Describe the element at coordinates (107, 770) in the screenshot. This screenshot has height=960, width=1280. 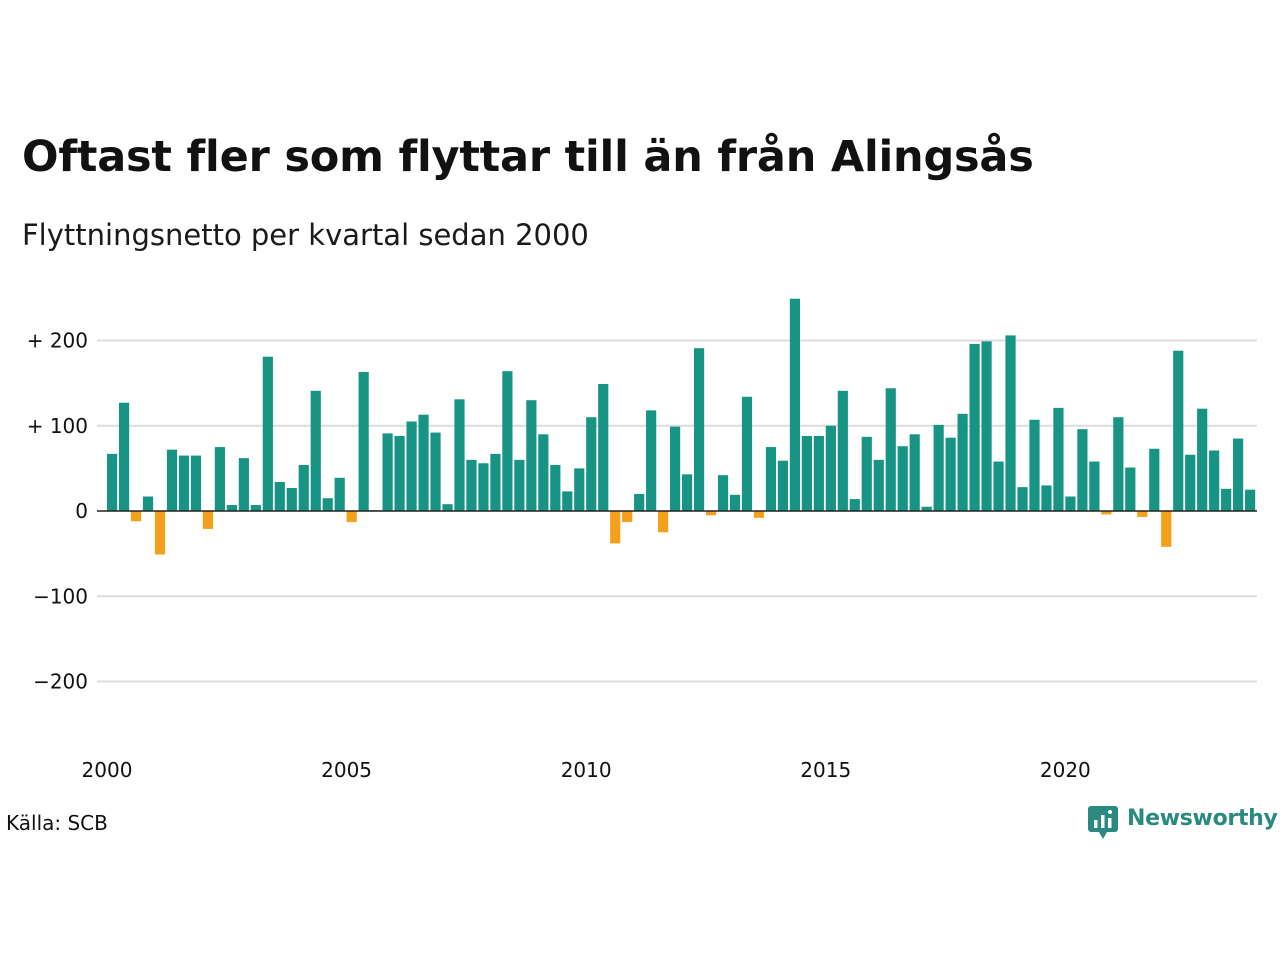
I see `x-tick-label: 2000` at that location.